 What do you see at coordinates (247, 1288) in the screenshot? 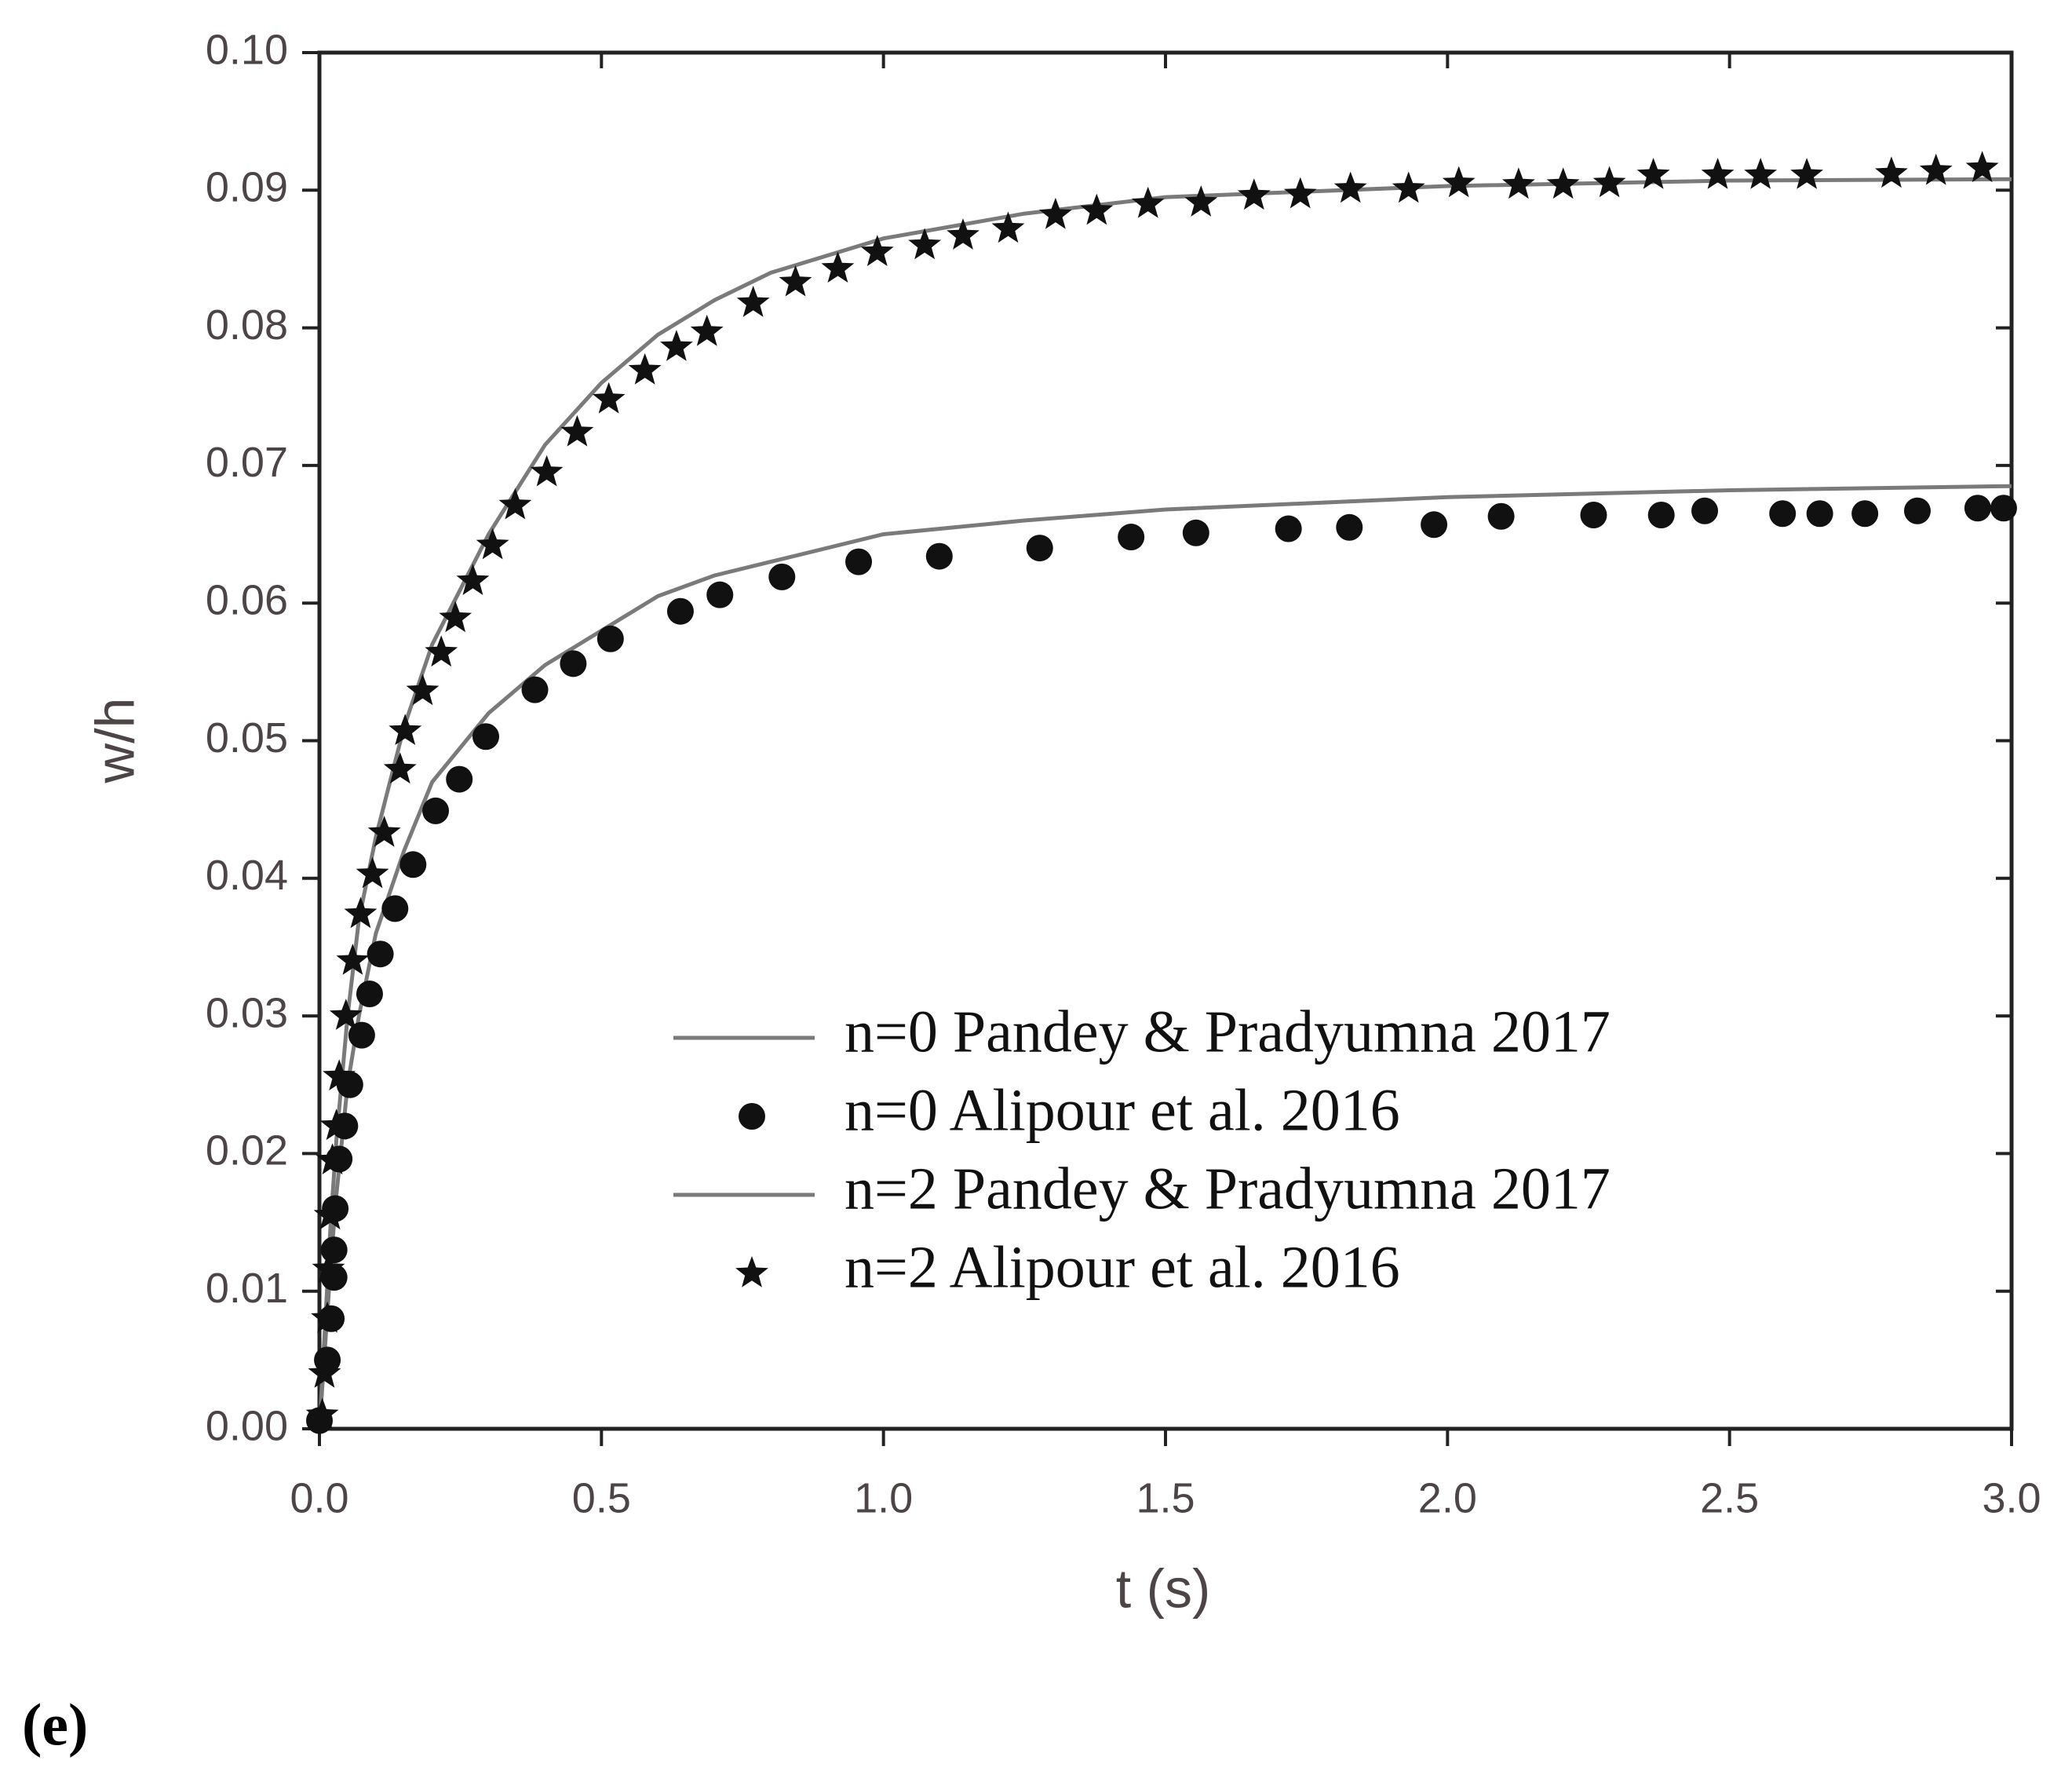
I see `y-tick-label: 0.01` at bounding box center [247, 1288].